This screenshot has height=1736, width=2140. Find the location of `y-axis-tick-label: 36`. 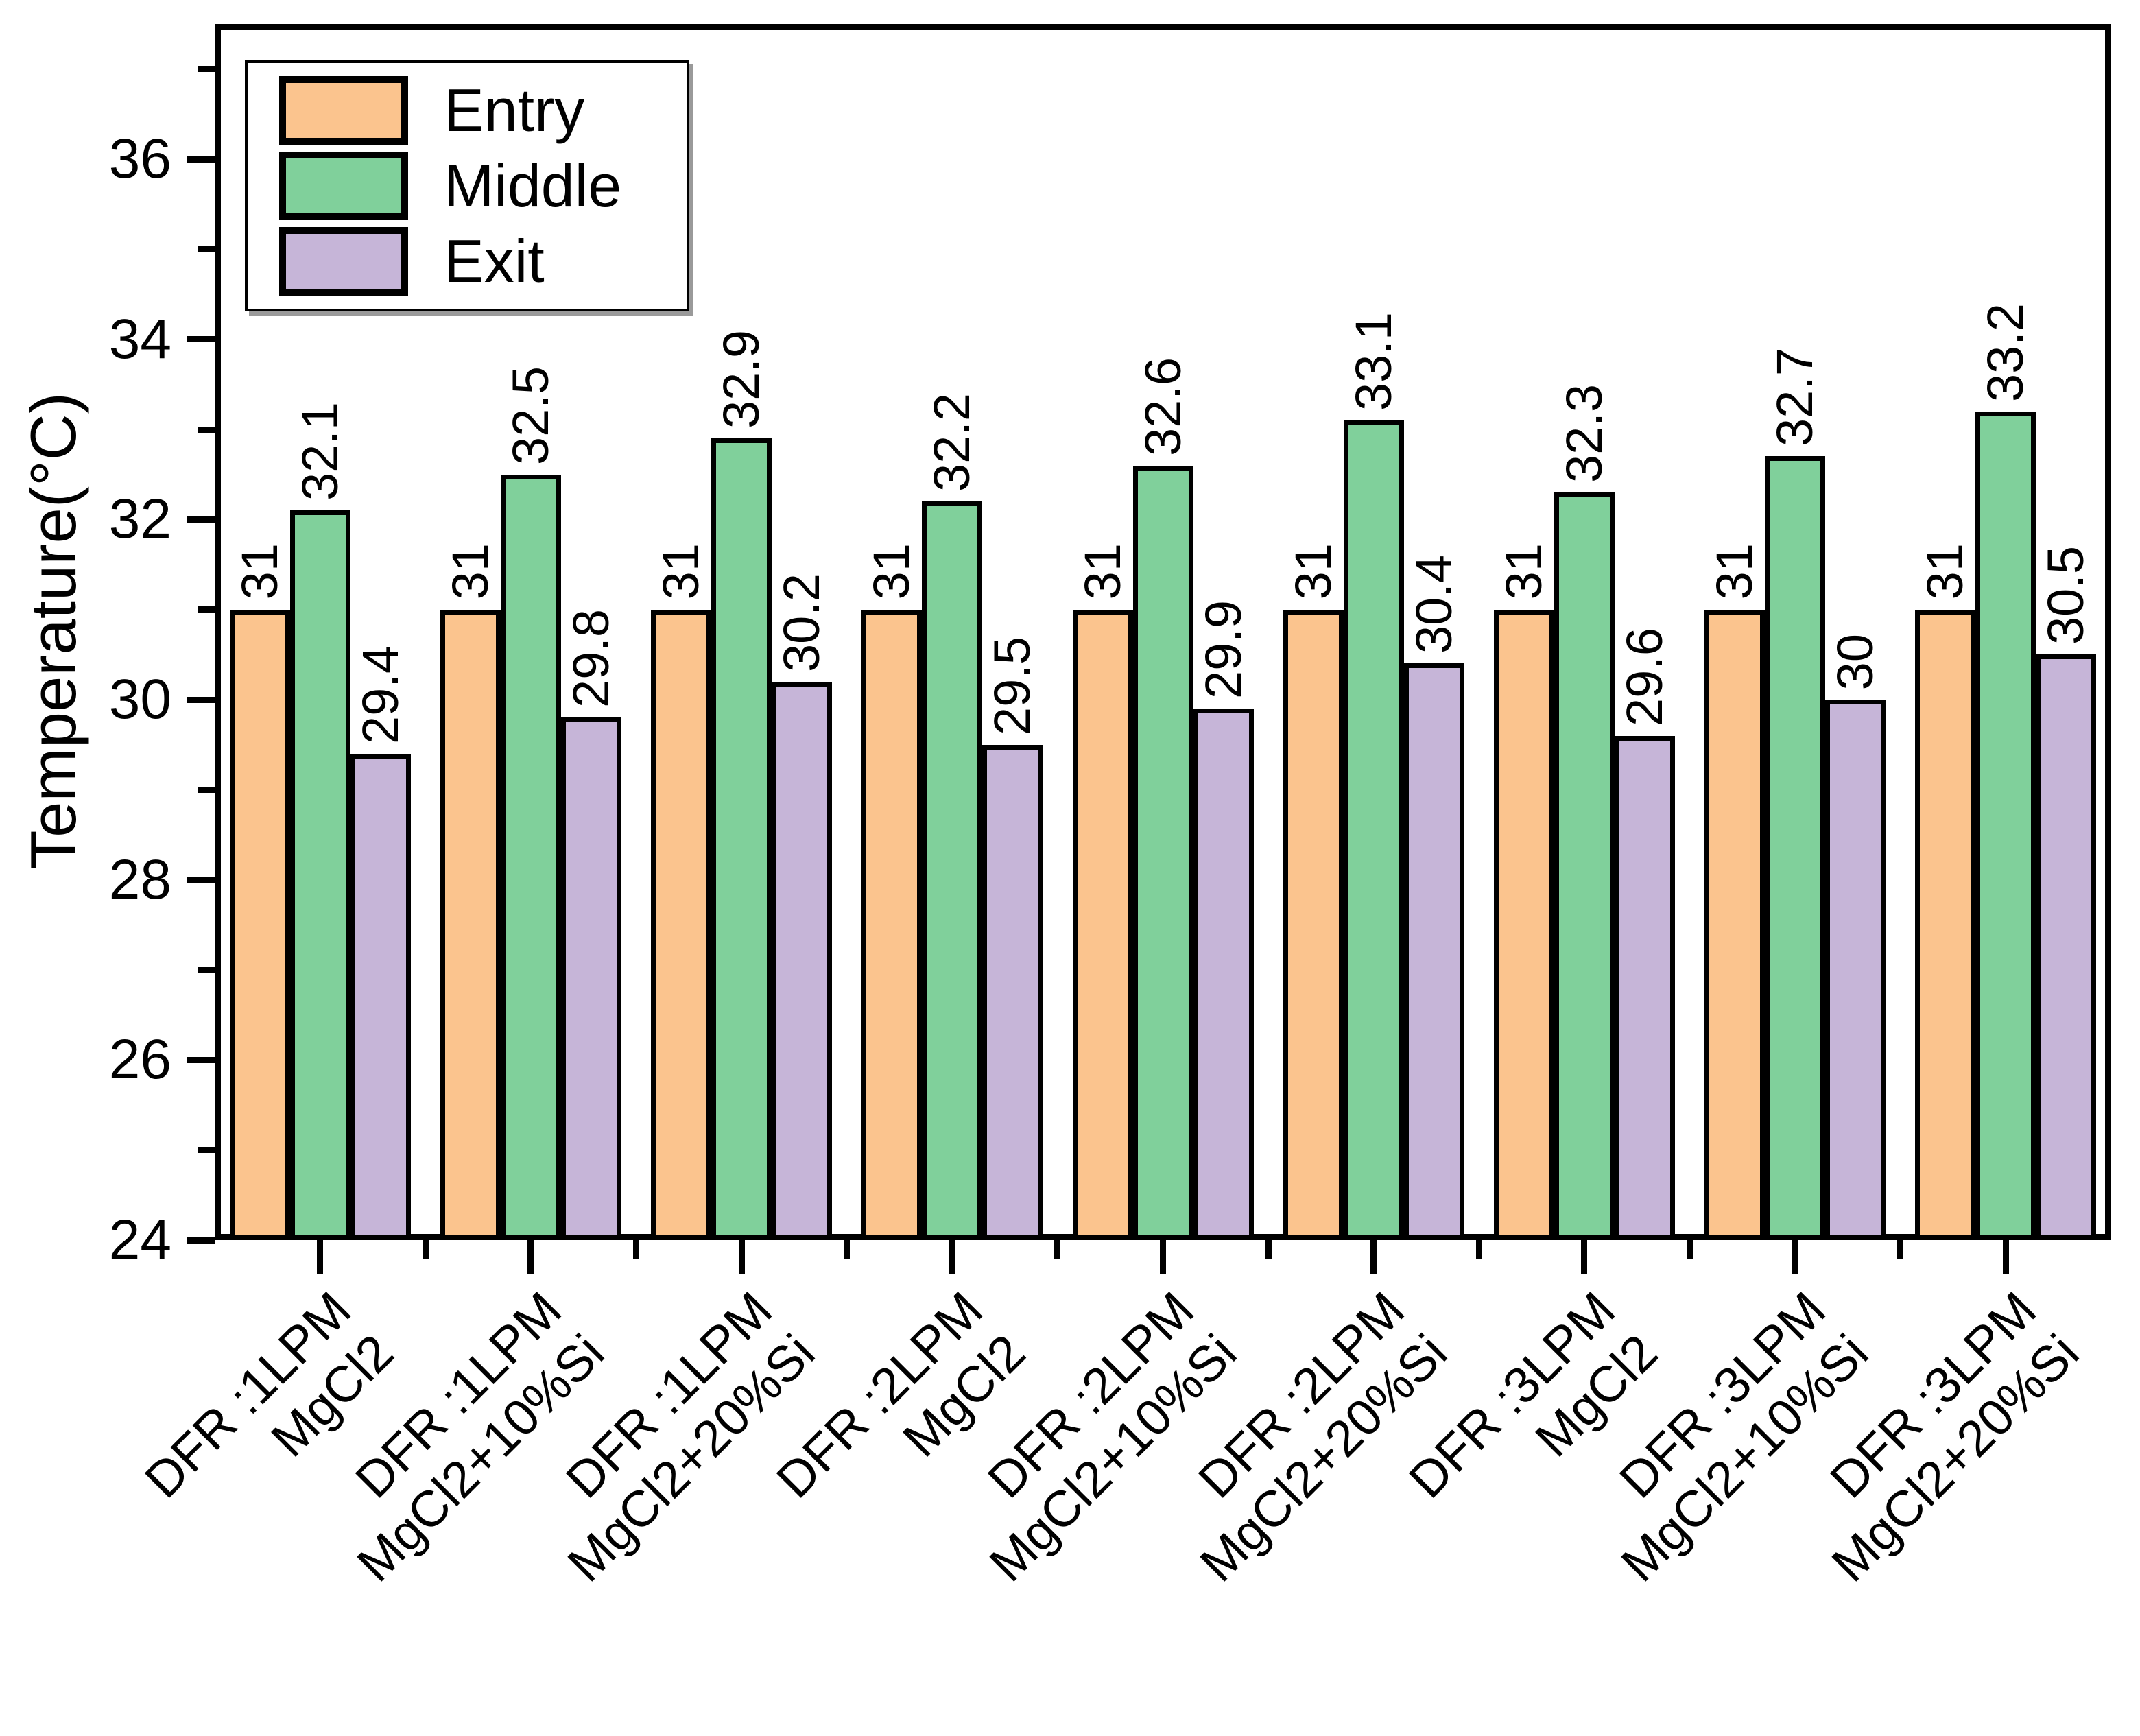

y-axis-tick-label: 36 is located at coordinates (139, 159).